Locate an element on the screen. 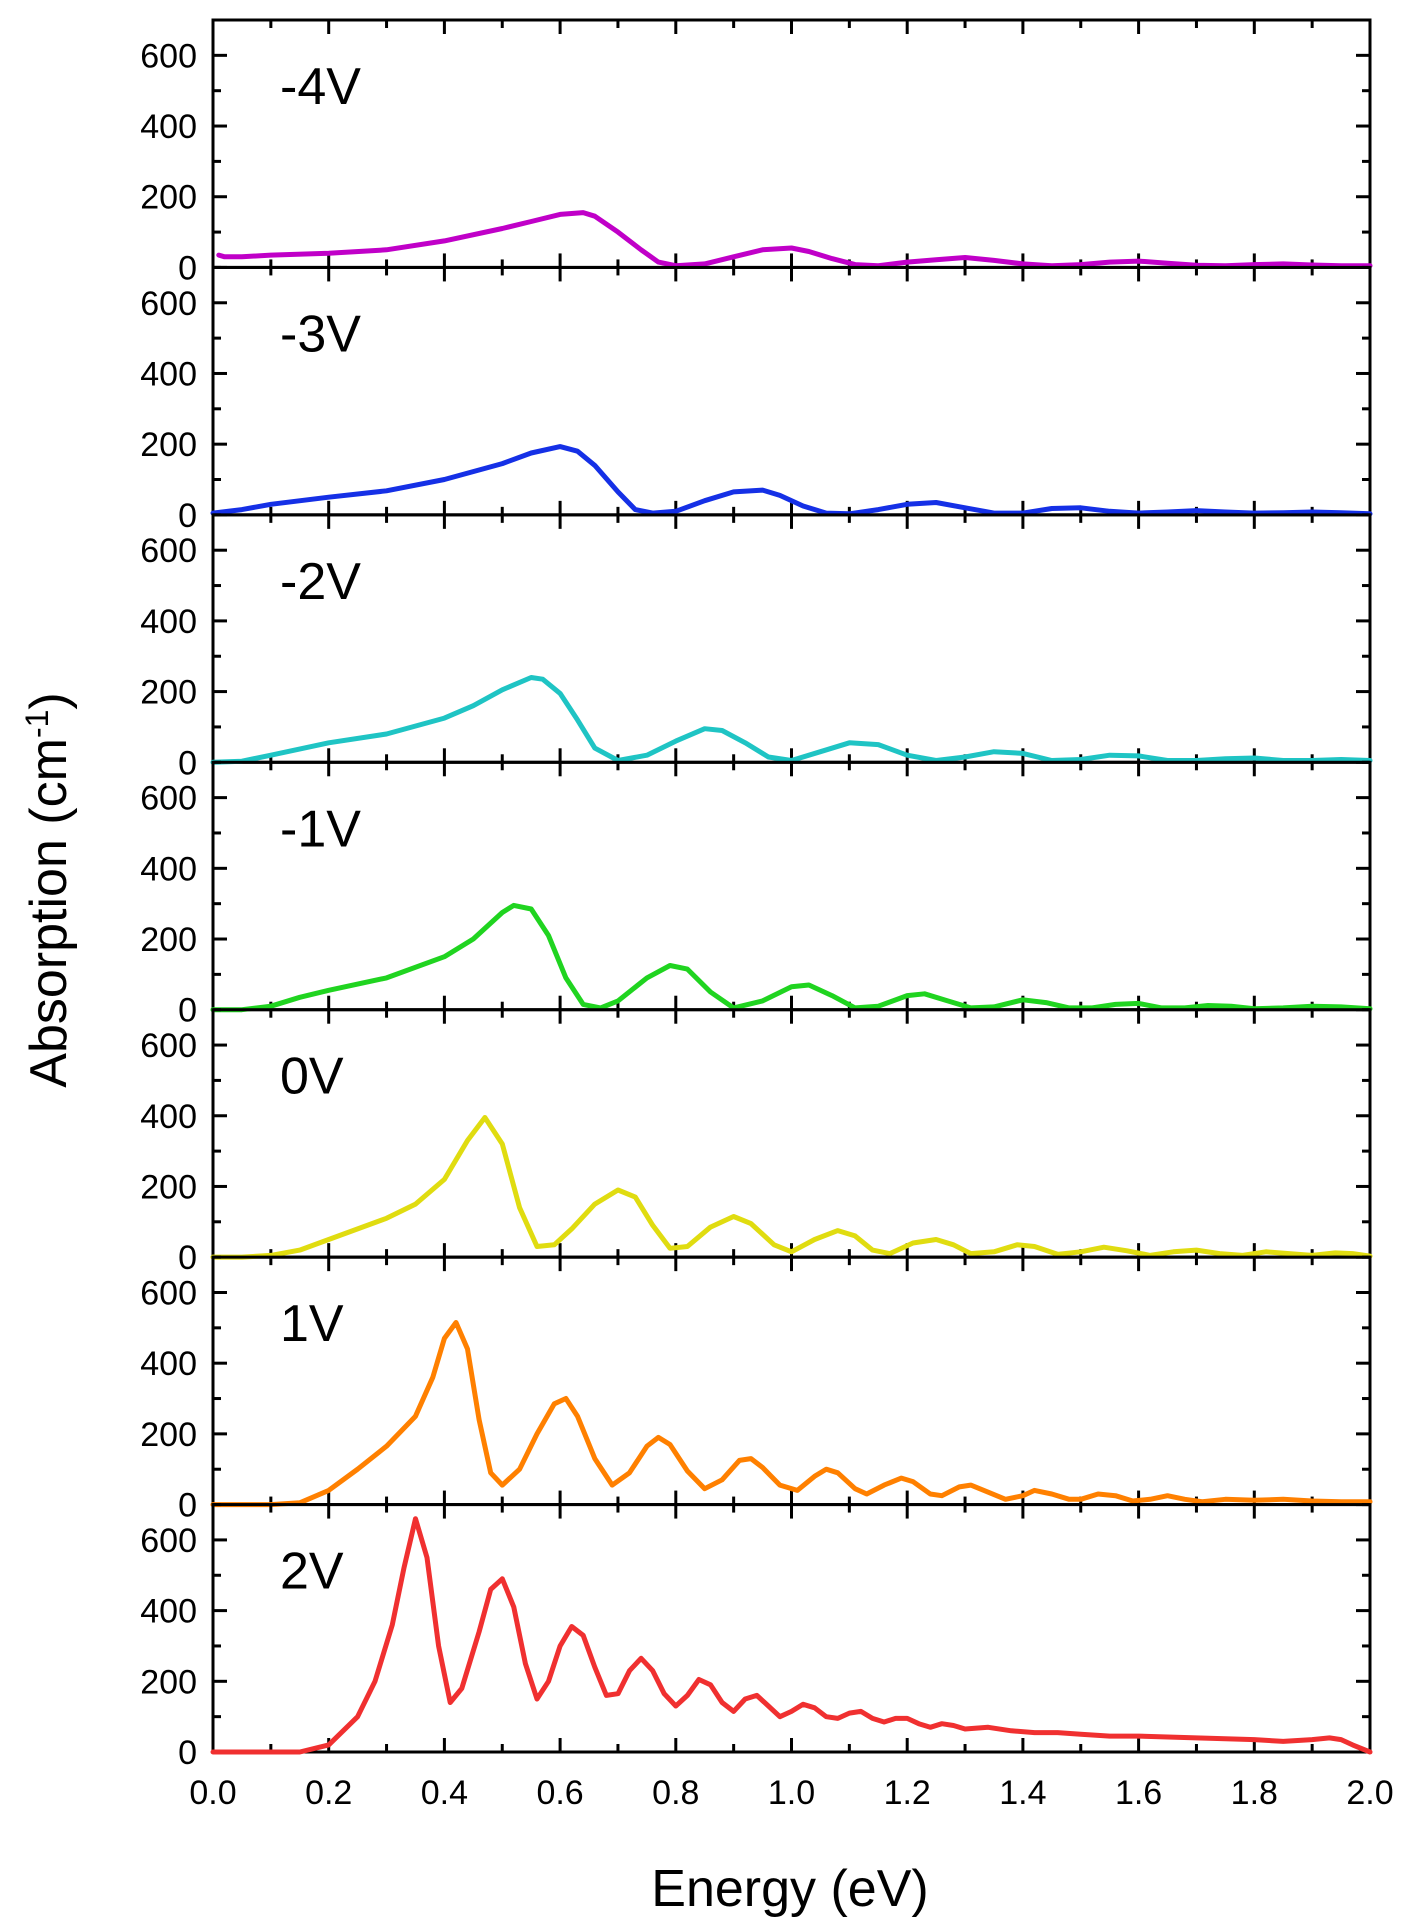 This screenshot has width=1414, height=1931. x-tick-label: 1.2 is located at coordinates (907, 1793).